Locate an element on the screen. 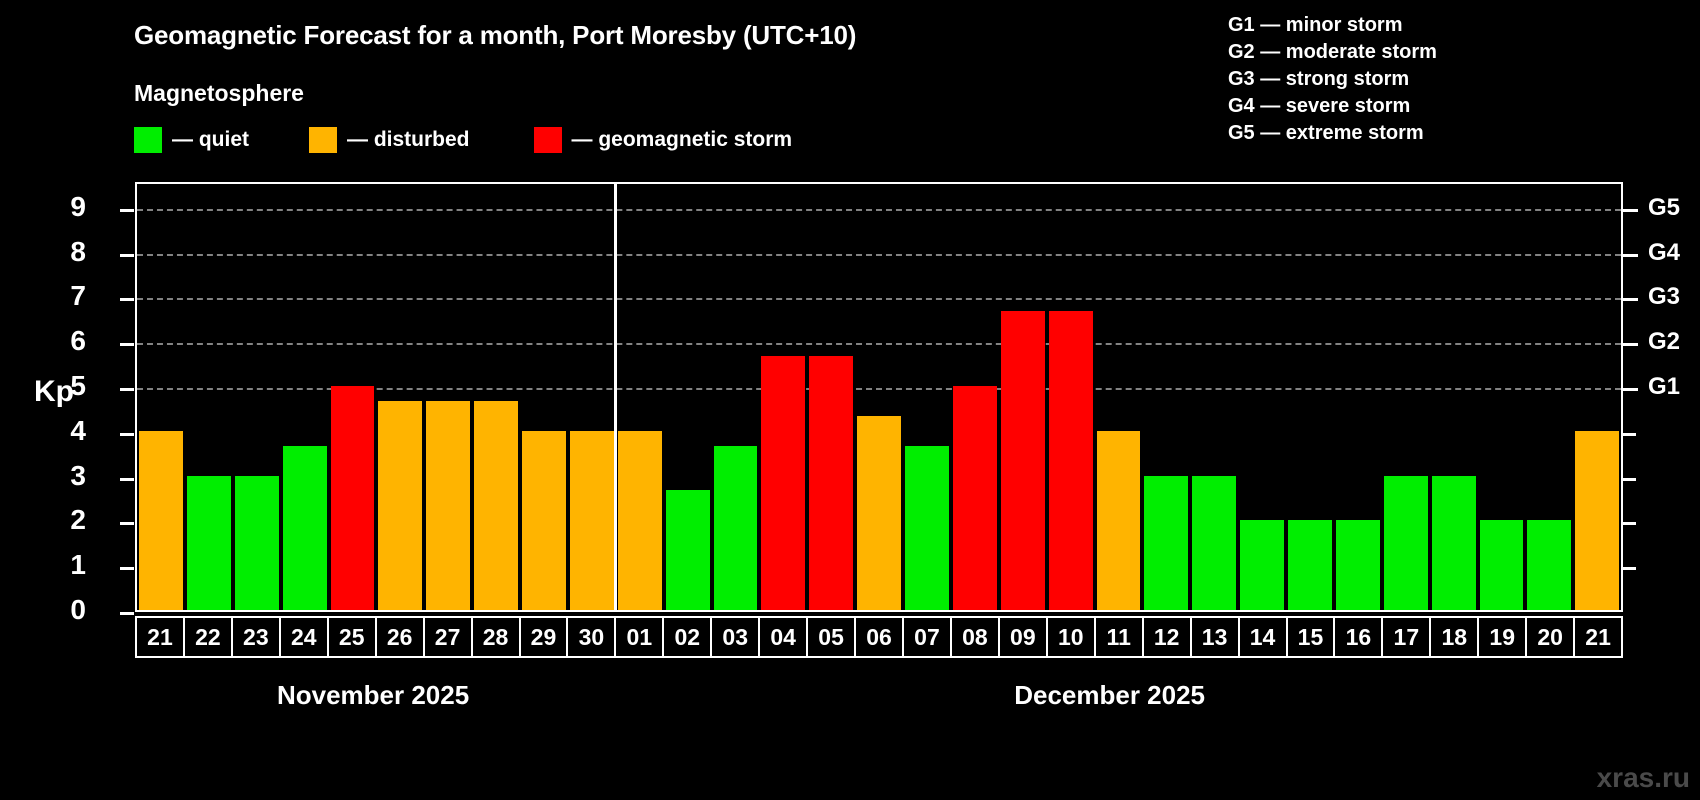 This screenshot has height=800, width=1700. day-label-nov-30: 30 is located at coordinates (592, 637).